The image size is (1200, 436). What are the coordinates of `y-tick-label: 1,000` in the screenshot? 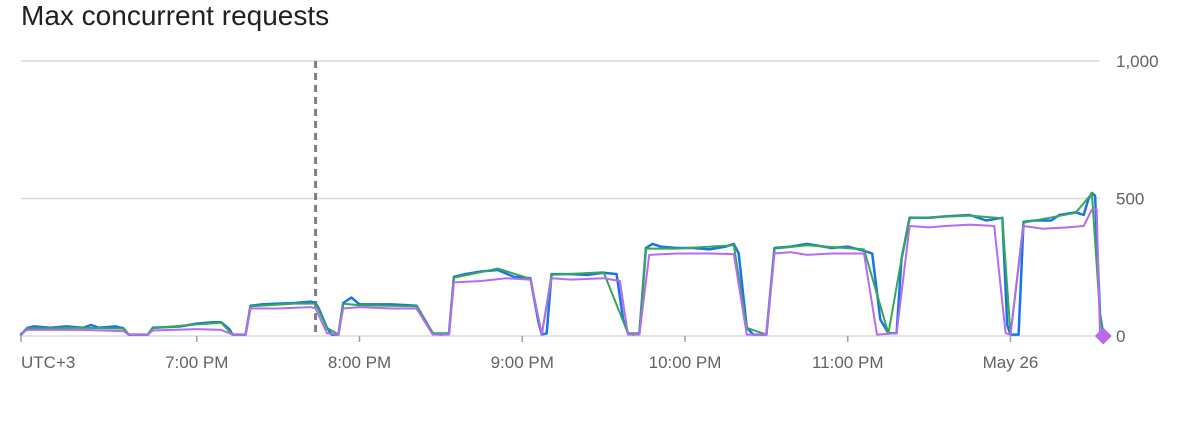 It's located at (1137, 61).